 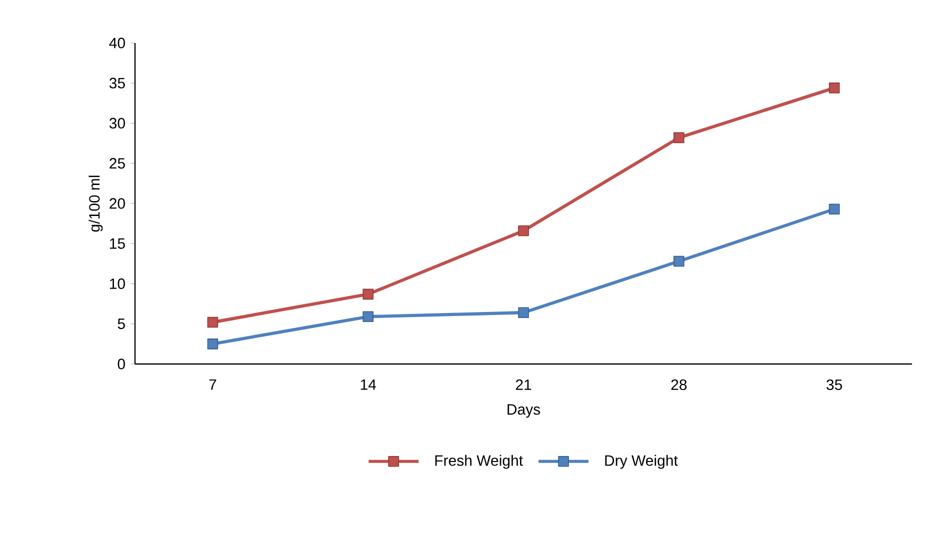 What do you see at coordinates (121, 324) in the screenshot?
I see `y-tick-label: 5` at bounding box center [121, 324].